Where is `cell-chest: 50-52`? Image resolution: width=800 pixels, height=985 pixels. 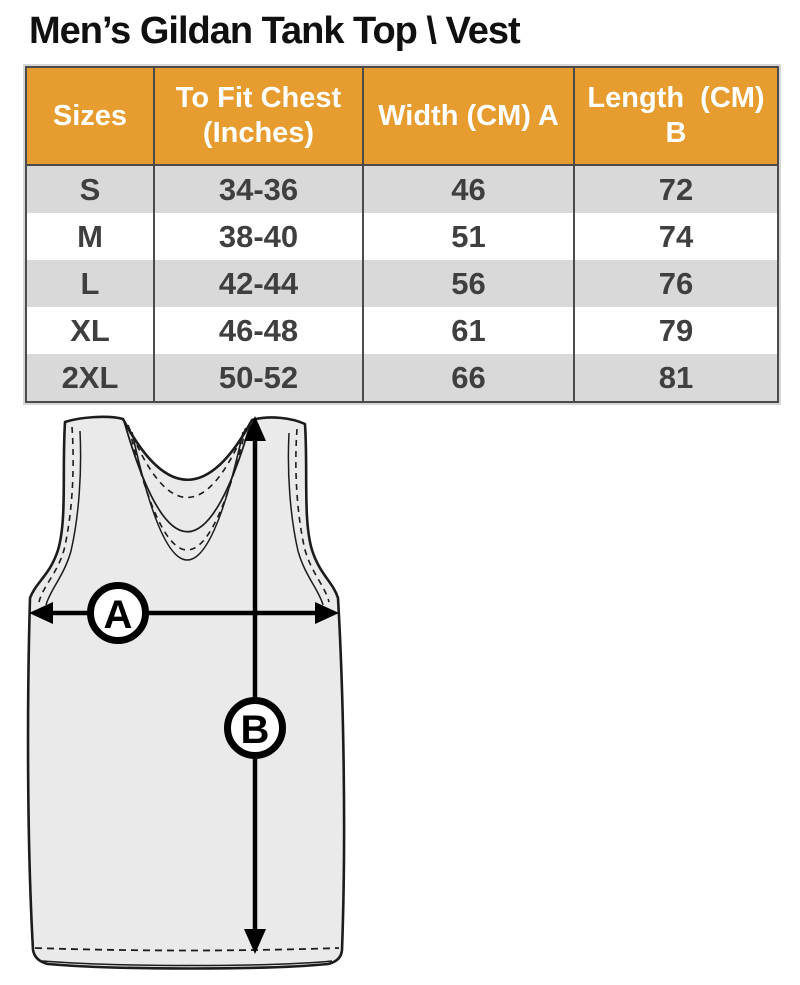
cell-chest: 50-52 is located at coordinates (258, 378).